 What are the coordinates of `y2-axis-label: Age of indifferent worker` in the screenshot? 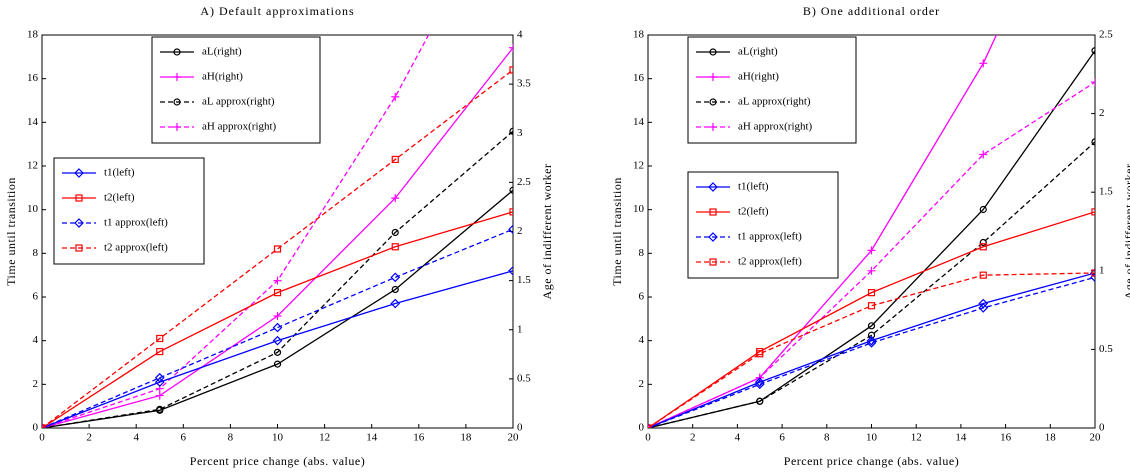 It's located at (1126, 232).